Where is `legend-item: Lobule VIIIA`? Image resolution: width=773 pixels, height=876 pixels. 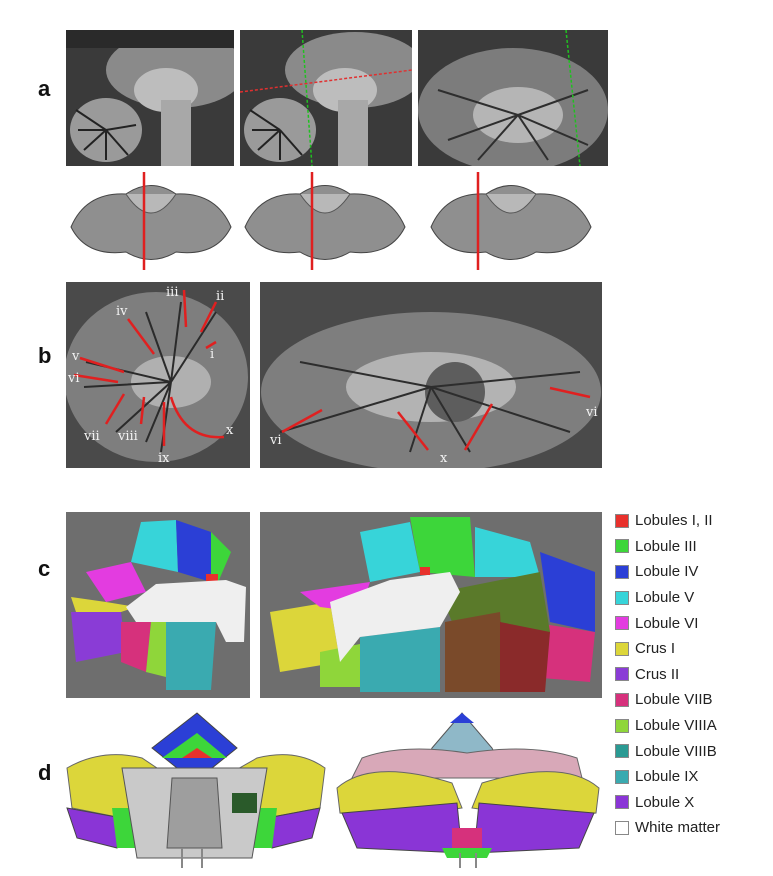
legend-item: Lobule VIIIA is located at coordinates (667, 726).